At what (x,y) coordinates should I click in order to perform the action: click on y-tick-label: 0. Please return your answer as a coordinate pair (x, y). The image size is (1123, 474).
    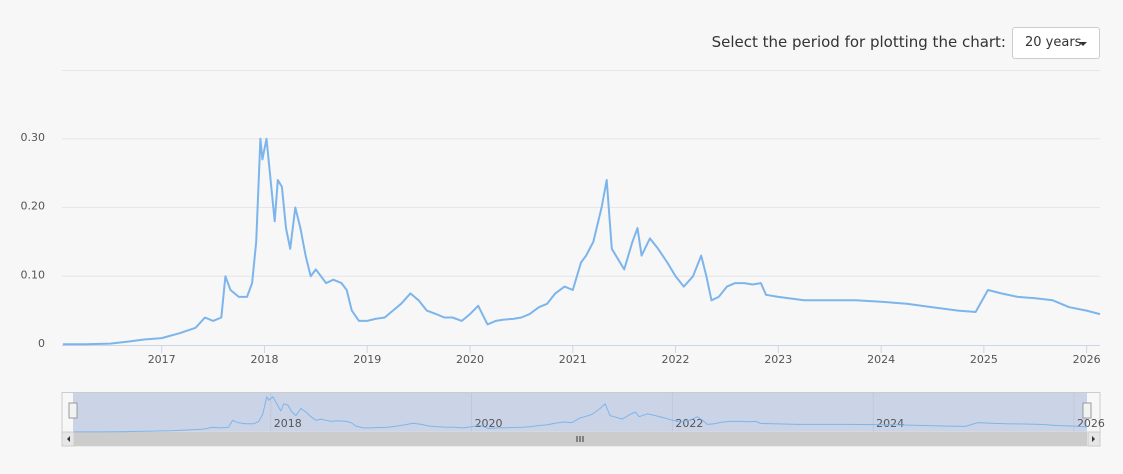
    Looking at the image, I should click on (41, 343).